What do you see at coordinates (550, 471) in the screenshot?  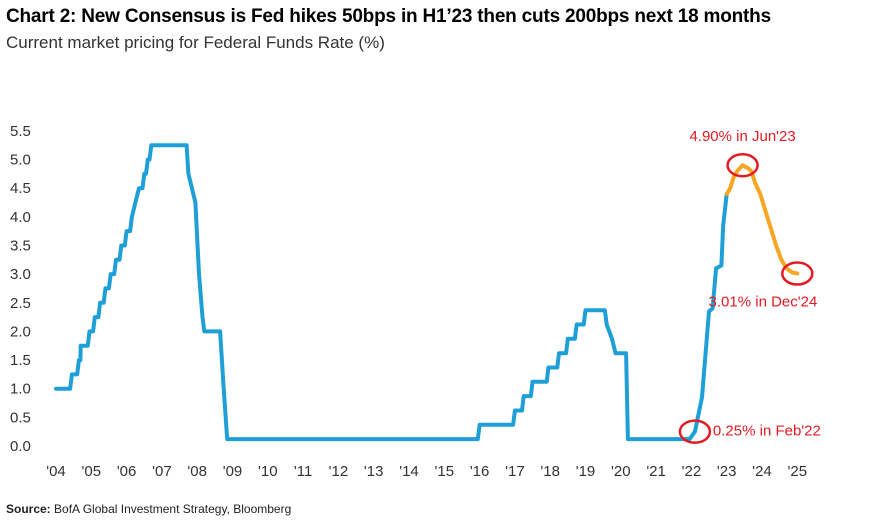 I see `x-tick-label: '18` at bounding box center [550, 471].